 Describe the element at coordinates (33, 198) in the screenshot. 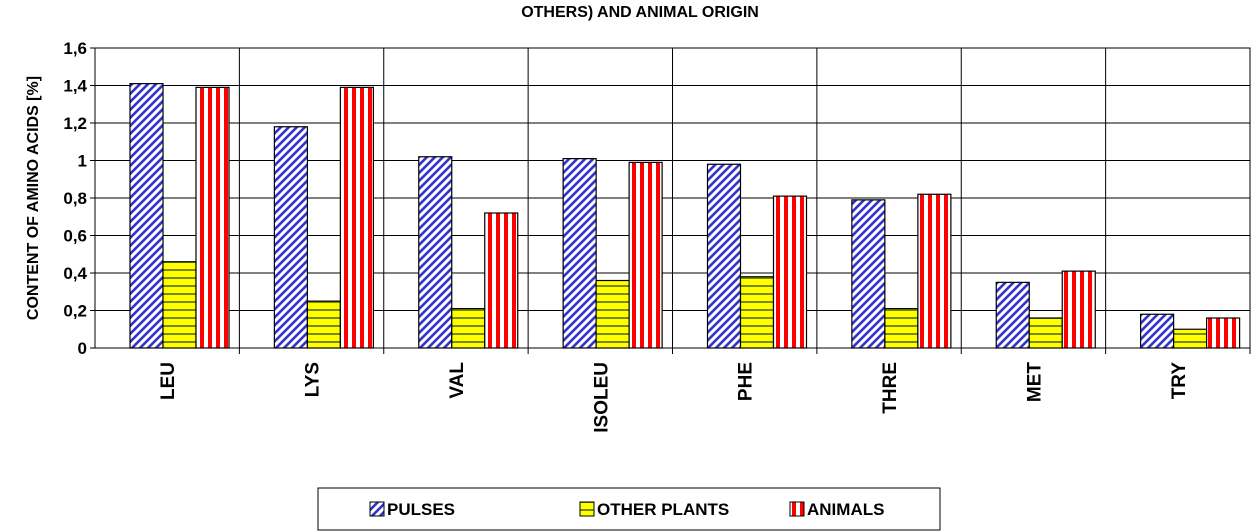

I see `y-axis-label: CONTENT OF AMINO ACIDS [%]` at that location.